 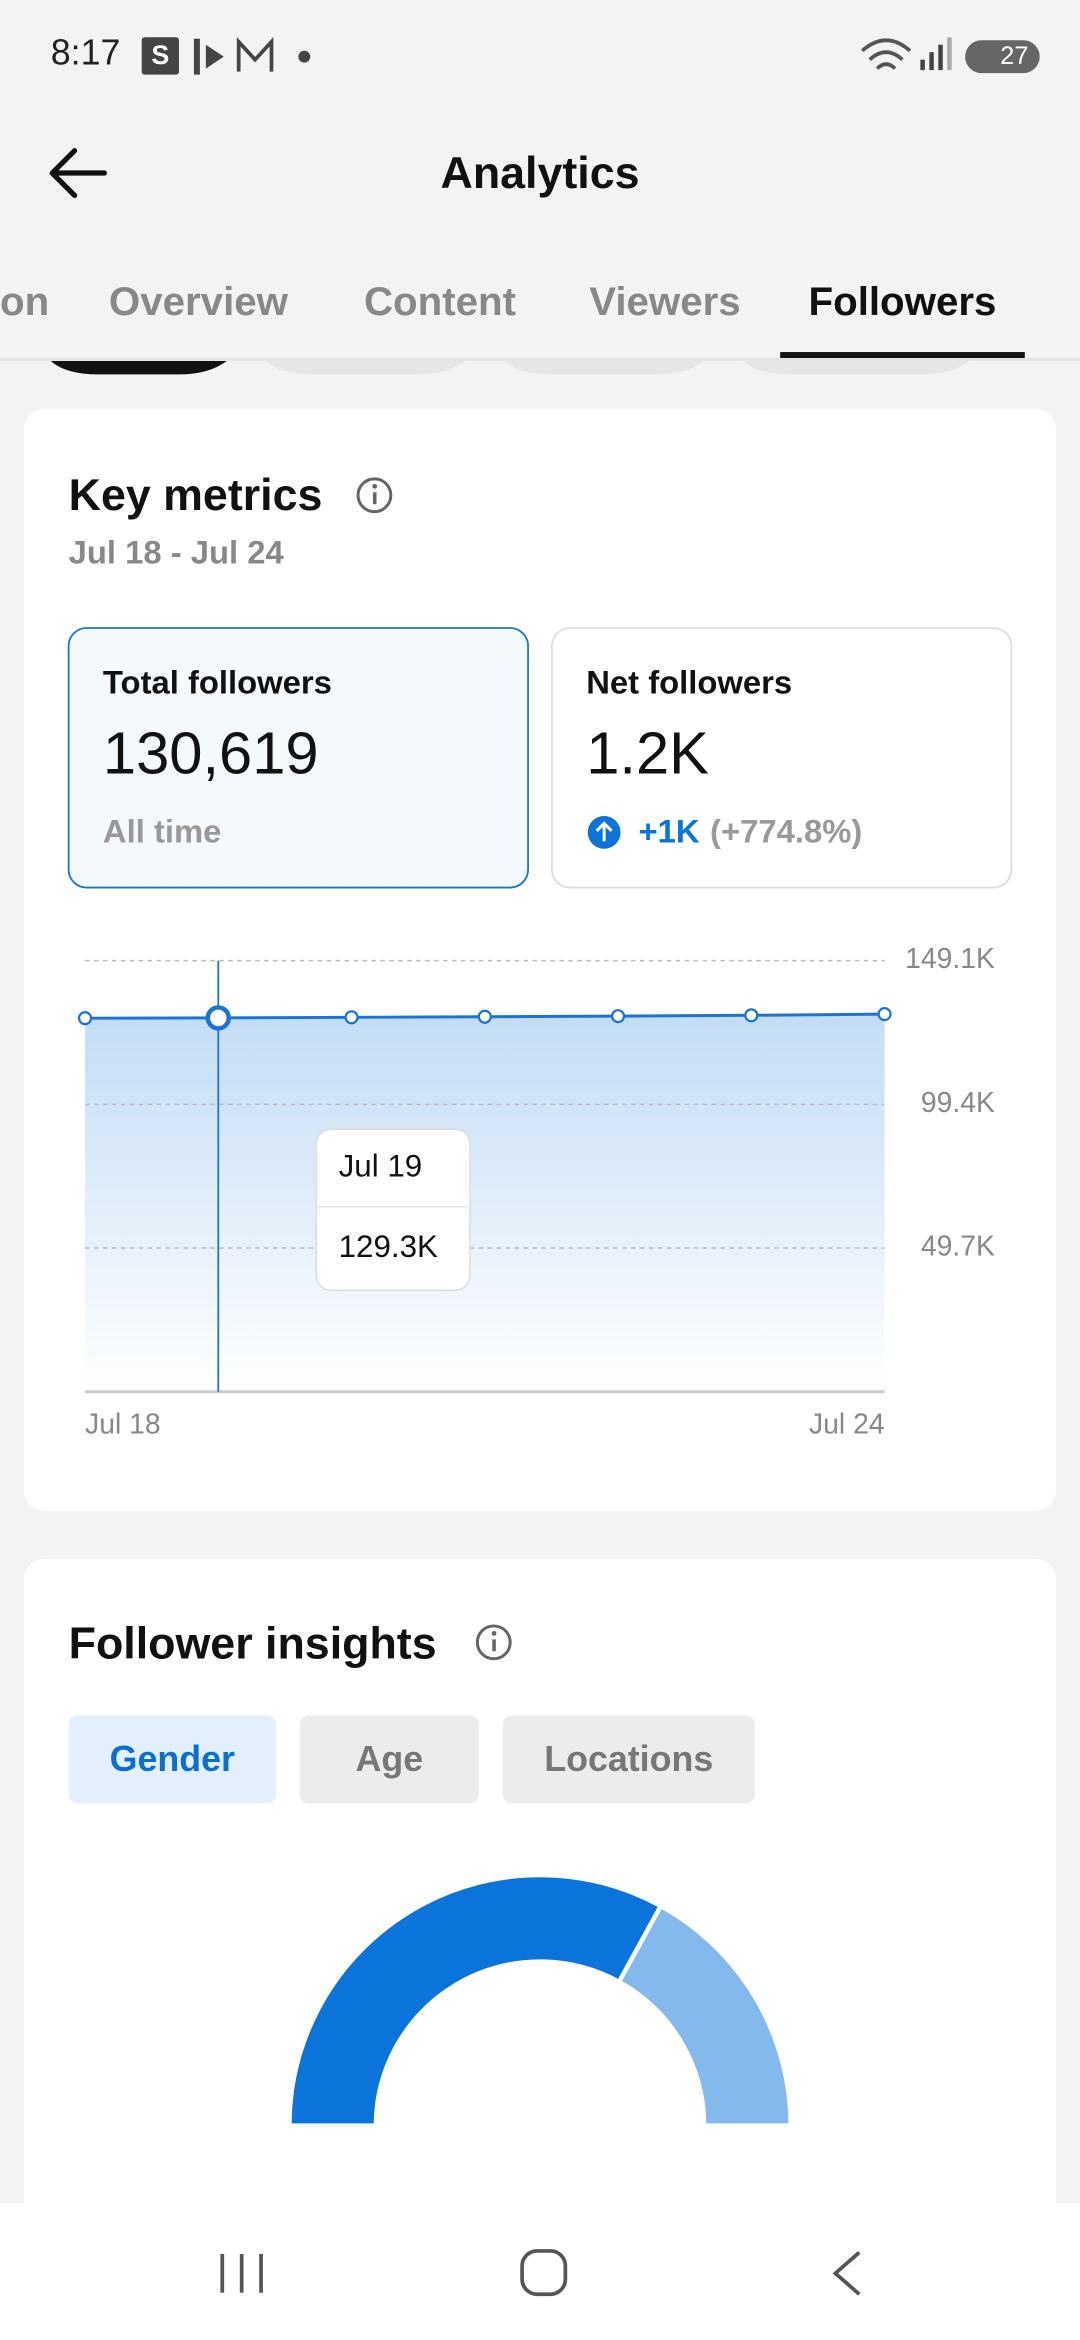 I want to click on tab: Content, so click(x=440, y=301).